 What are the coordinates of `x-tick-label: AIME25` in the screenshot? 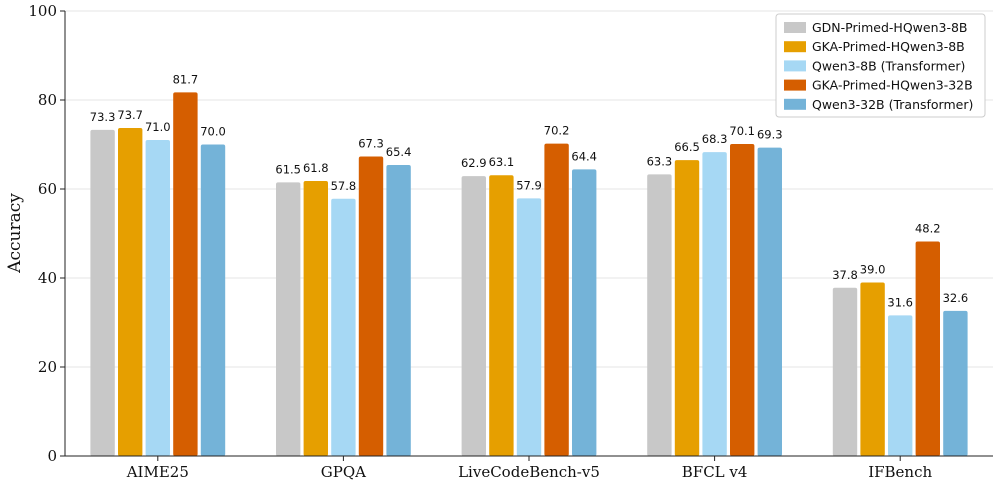 It's located at (157, 472).